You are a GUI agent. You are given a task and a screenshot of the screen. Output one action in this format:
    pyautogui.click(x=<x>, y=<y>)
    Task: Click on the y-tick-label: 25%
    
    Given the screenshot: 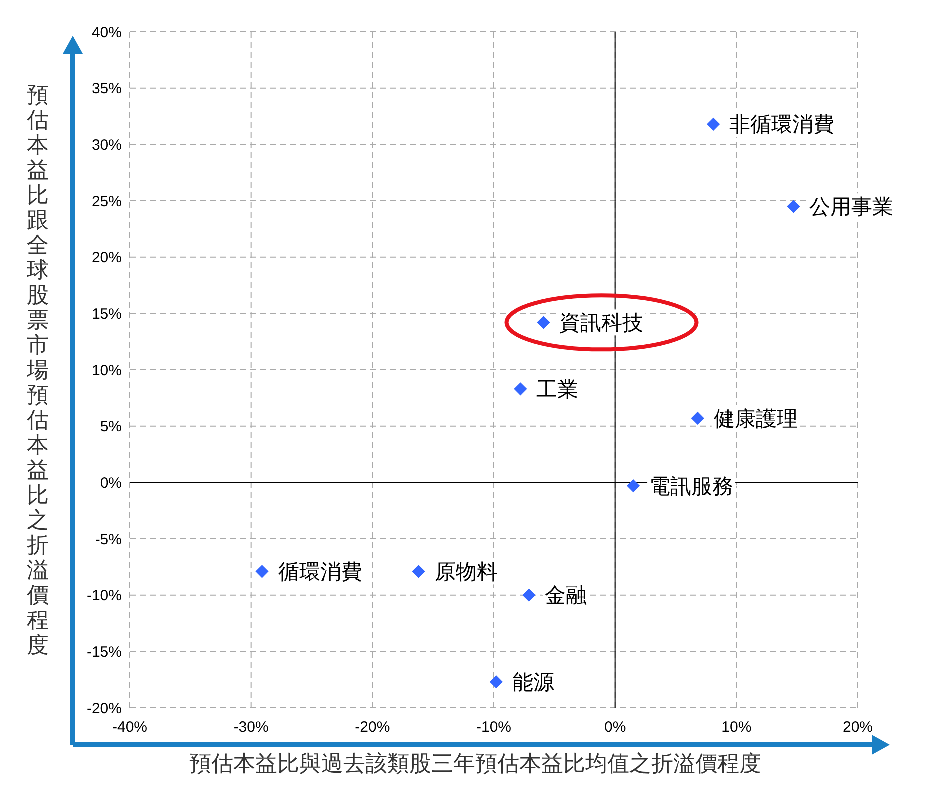 What is the action you would take?
    pyautogui.click(x=107, y=201)
    